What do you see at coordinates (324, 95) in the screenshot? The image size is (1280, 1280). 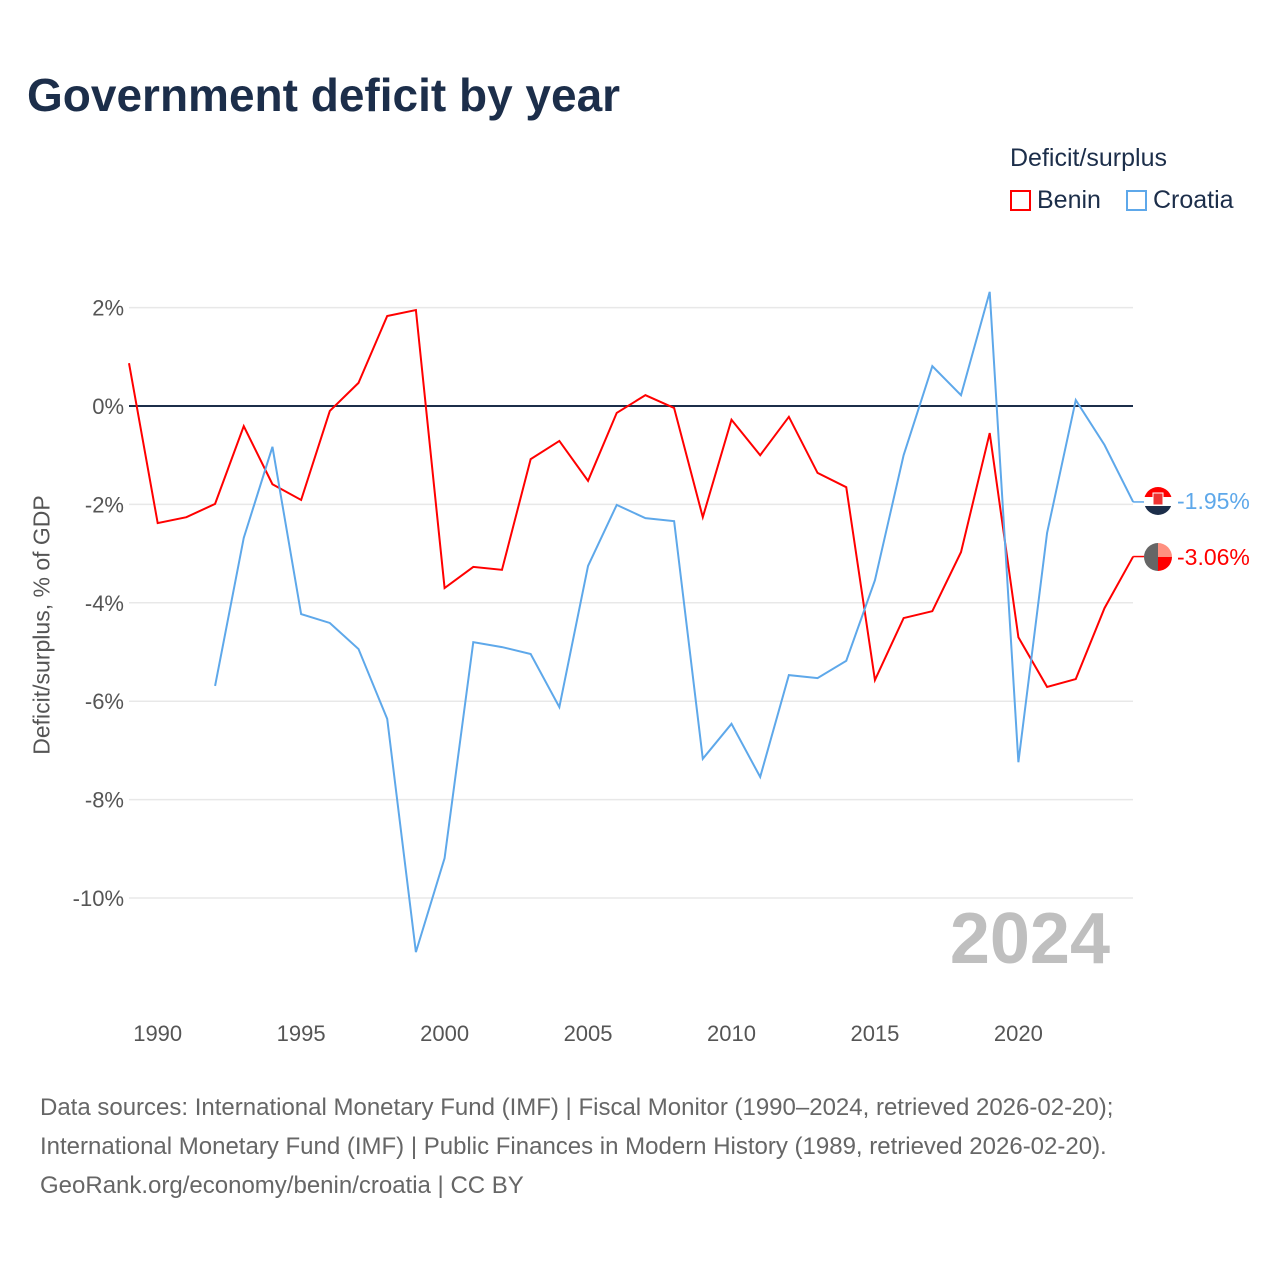 I see `chart-title: Government deficit by year` at bounding box center [324, 95].